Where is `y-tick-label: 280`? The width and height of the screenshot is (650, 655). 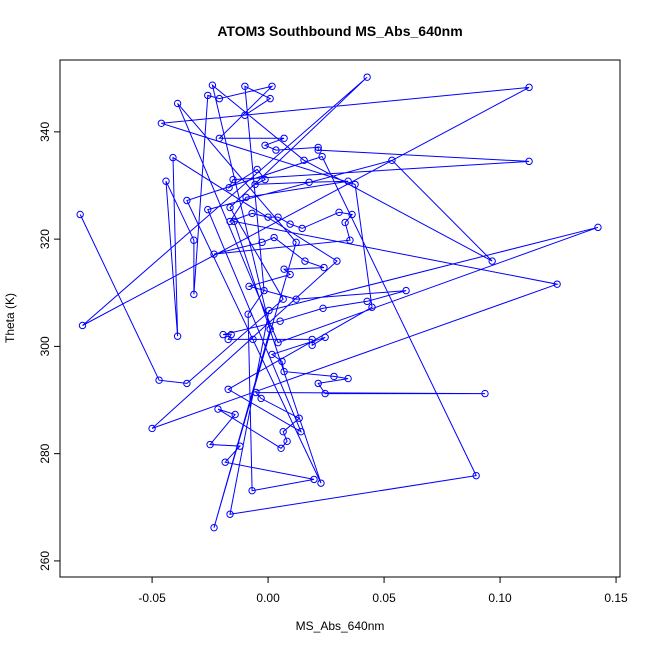
y-tick-label: 280 is located at coordinates (45, 453).